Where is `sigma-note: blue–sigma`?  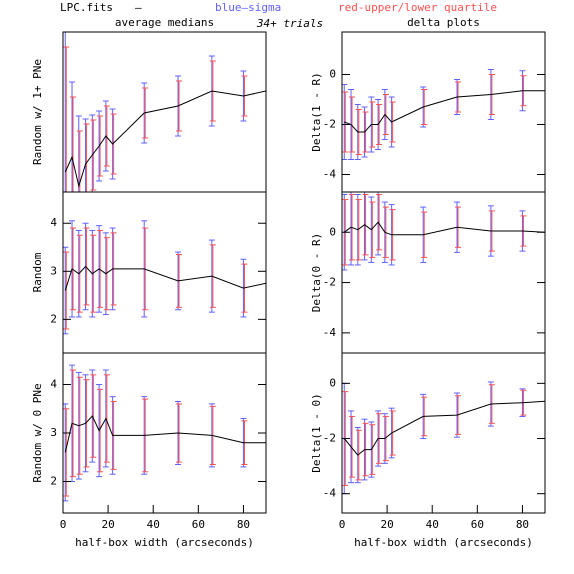 sigma-note: blue–sigma is located at coordinates (248, 7).